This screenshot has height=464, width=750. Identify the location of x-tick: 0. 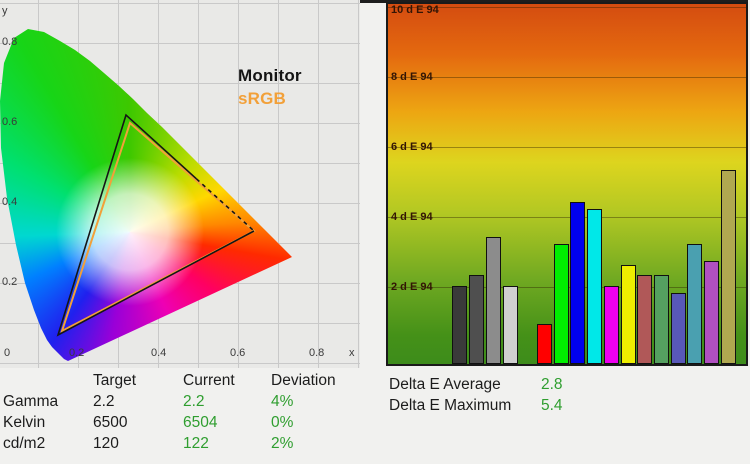
(7, 353).